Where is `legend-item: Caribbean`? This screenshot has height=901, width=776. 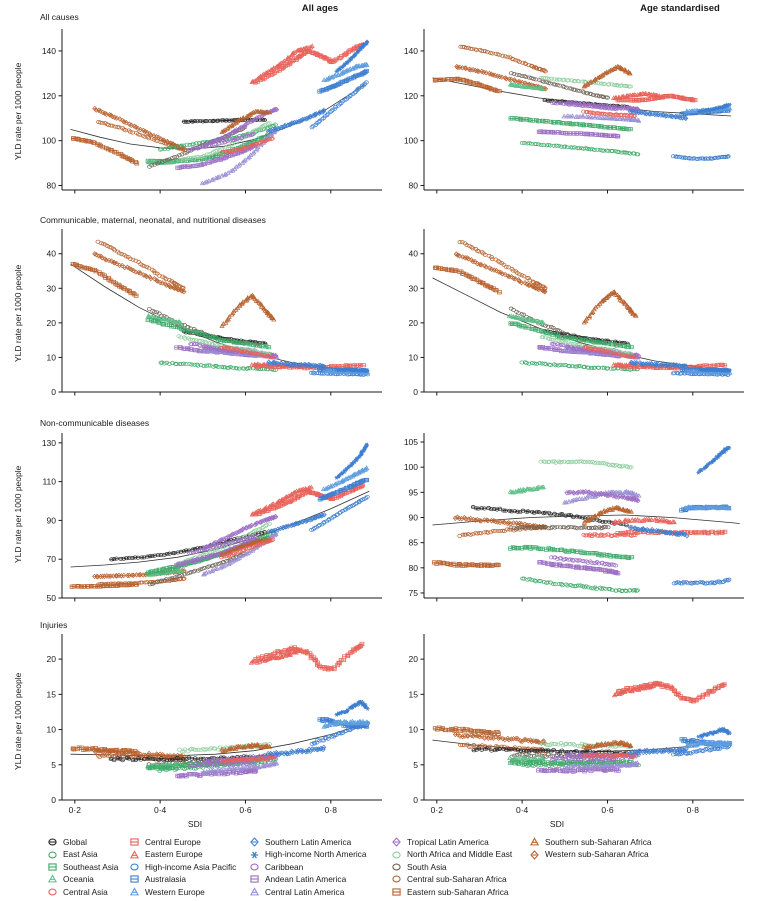 legend-item: Caribbean is located at coordinates (307, 867).